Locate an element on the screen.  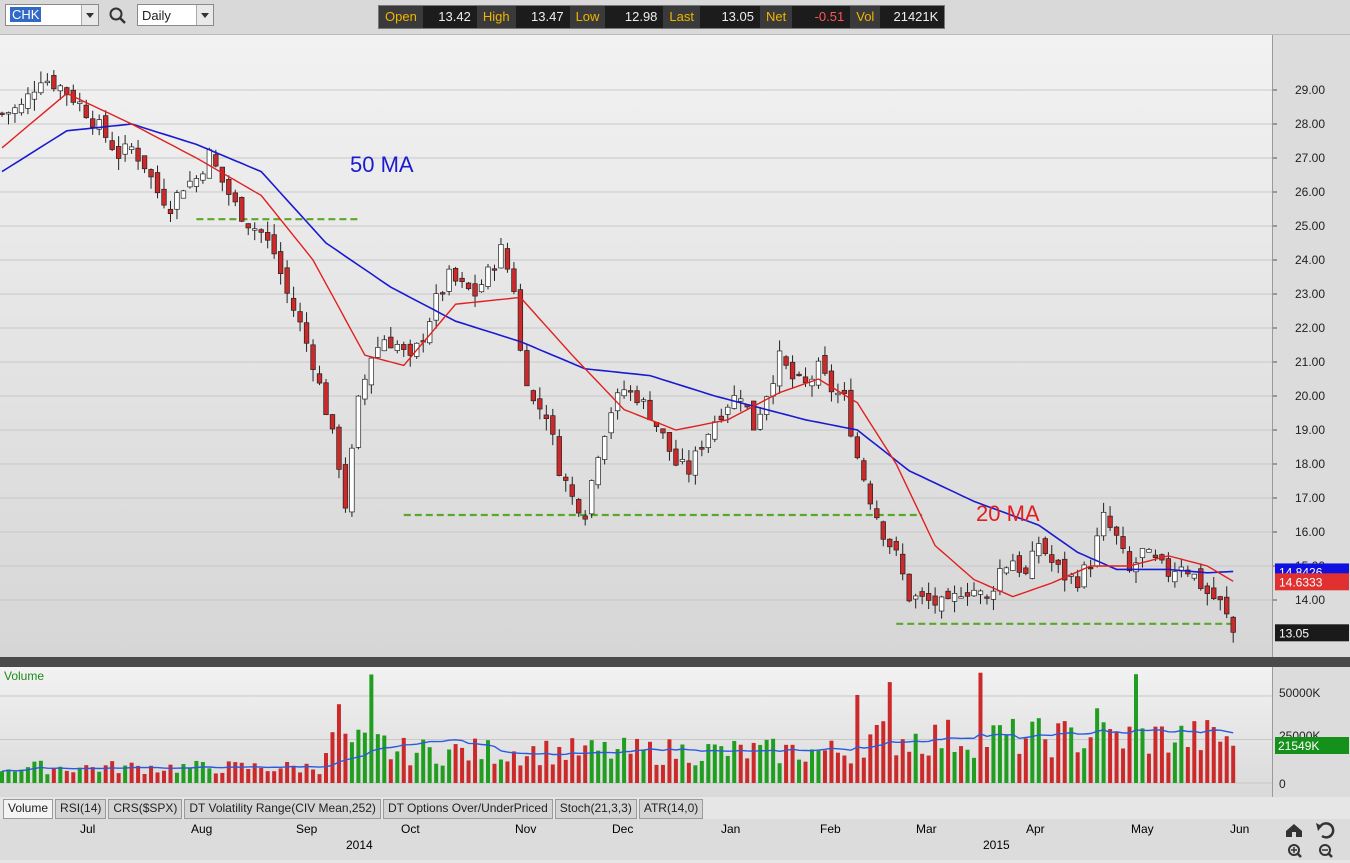
tab-rsi: RSI(14) is located at coordinates (81, 809).